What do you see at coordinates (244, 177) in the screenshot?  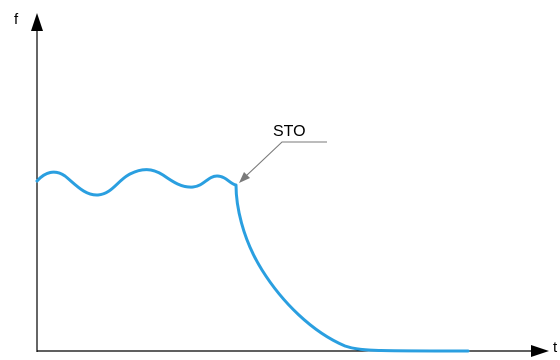 I see `sto-leader-arrowhead` at bounding box center [244, 177].